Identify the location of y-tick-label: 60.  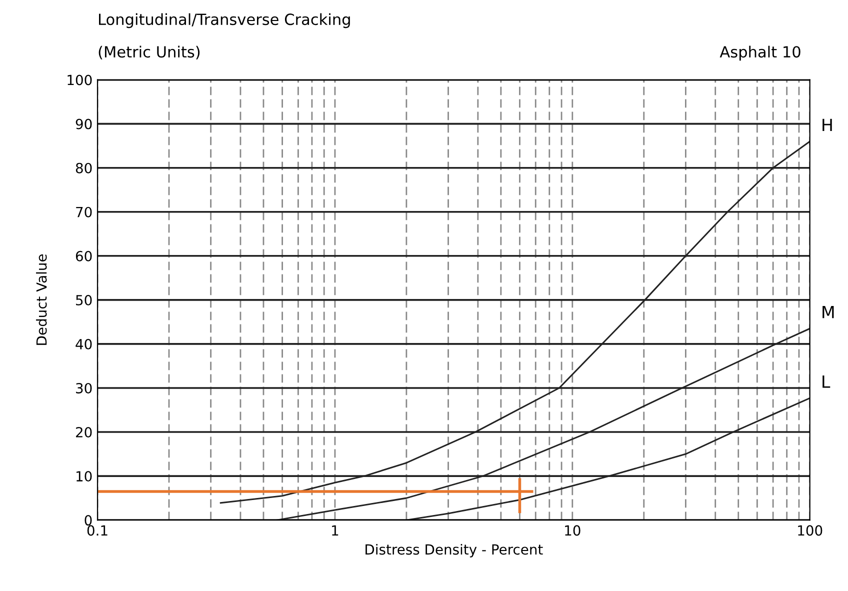
(84, 256).